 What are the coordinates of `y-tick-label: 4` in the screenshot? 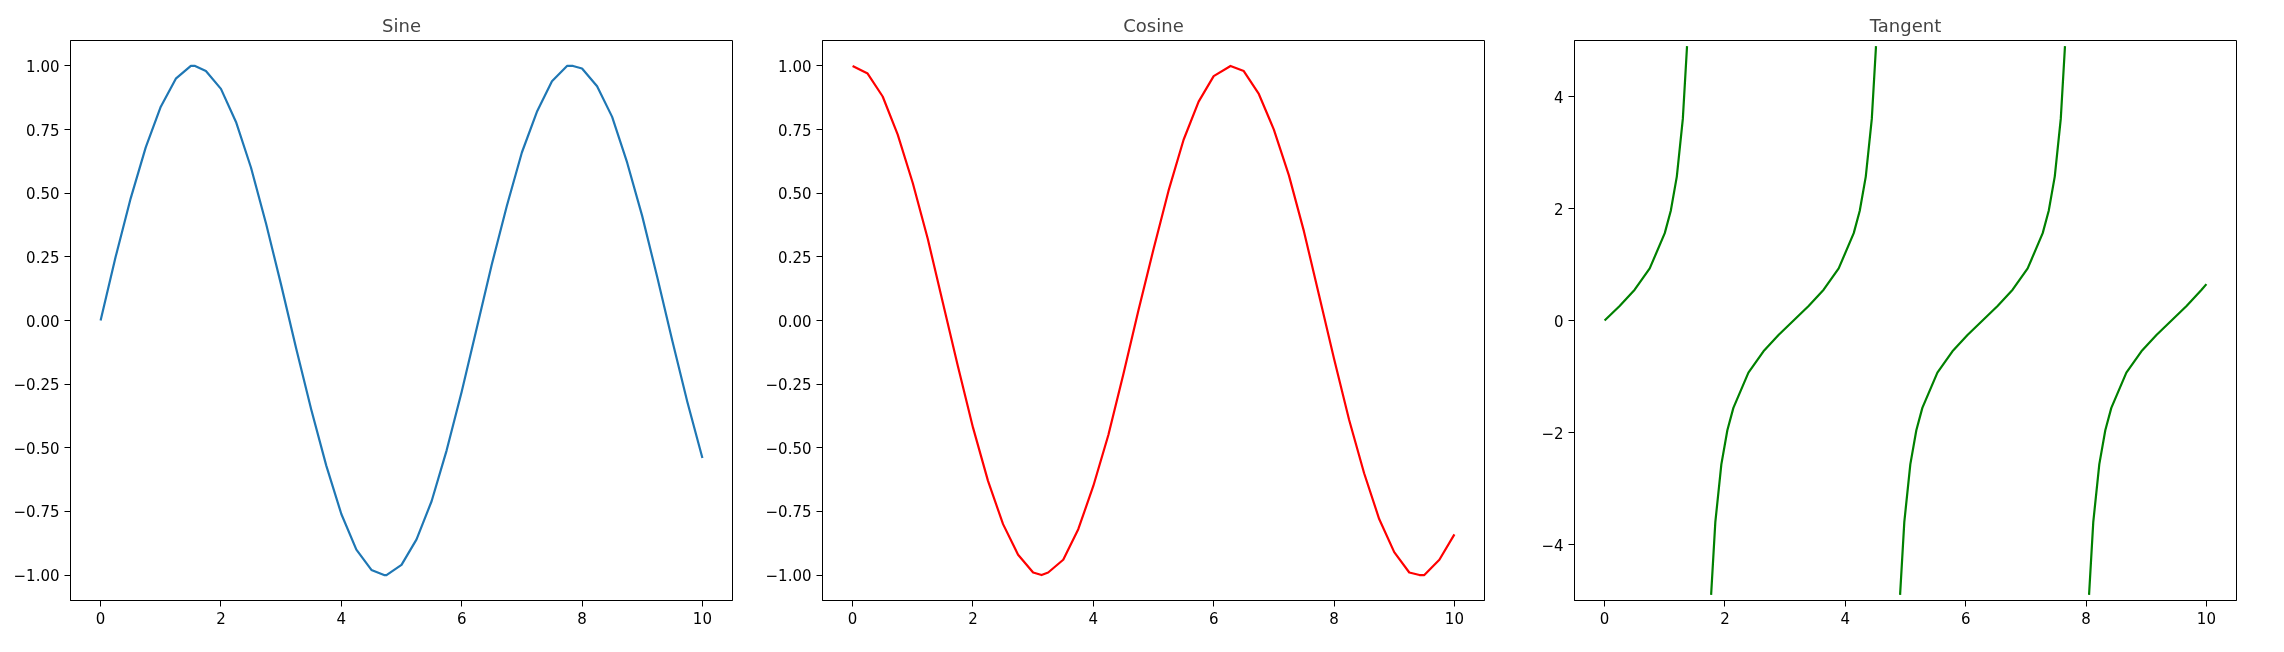 It's located at (1558, 97).